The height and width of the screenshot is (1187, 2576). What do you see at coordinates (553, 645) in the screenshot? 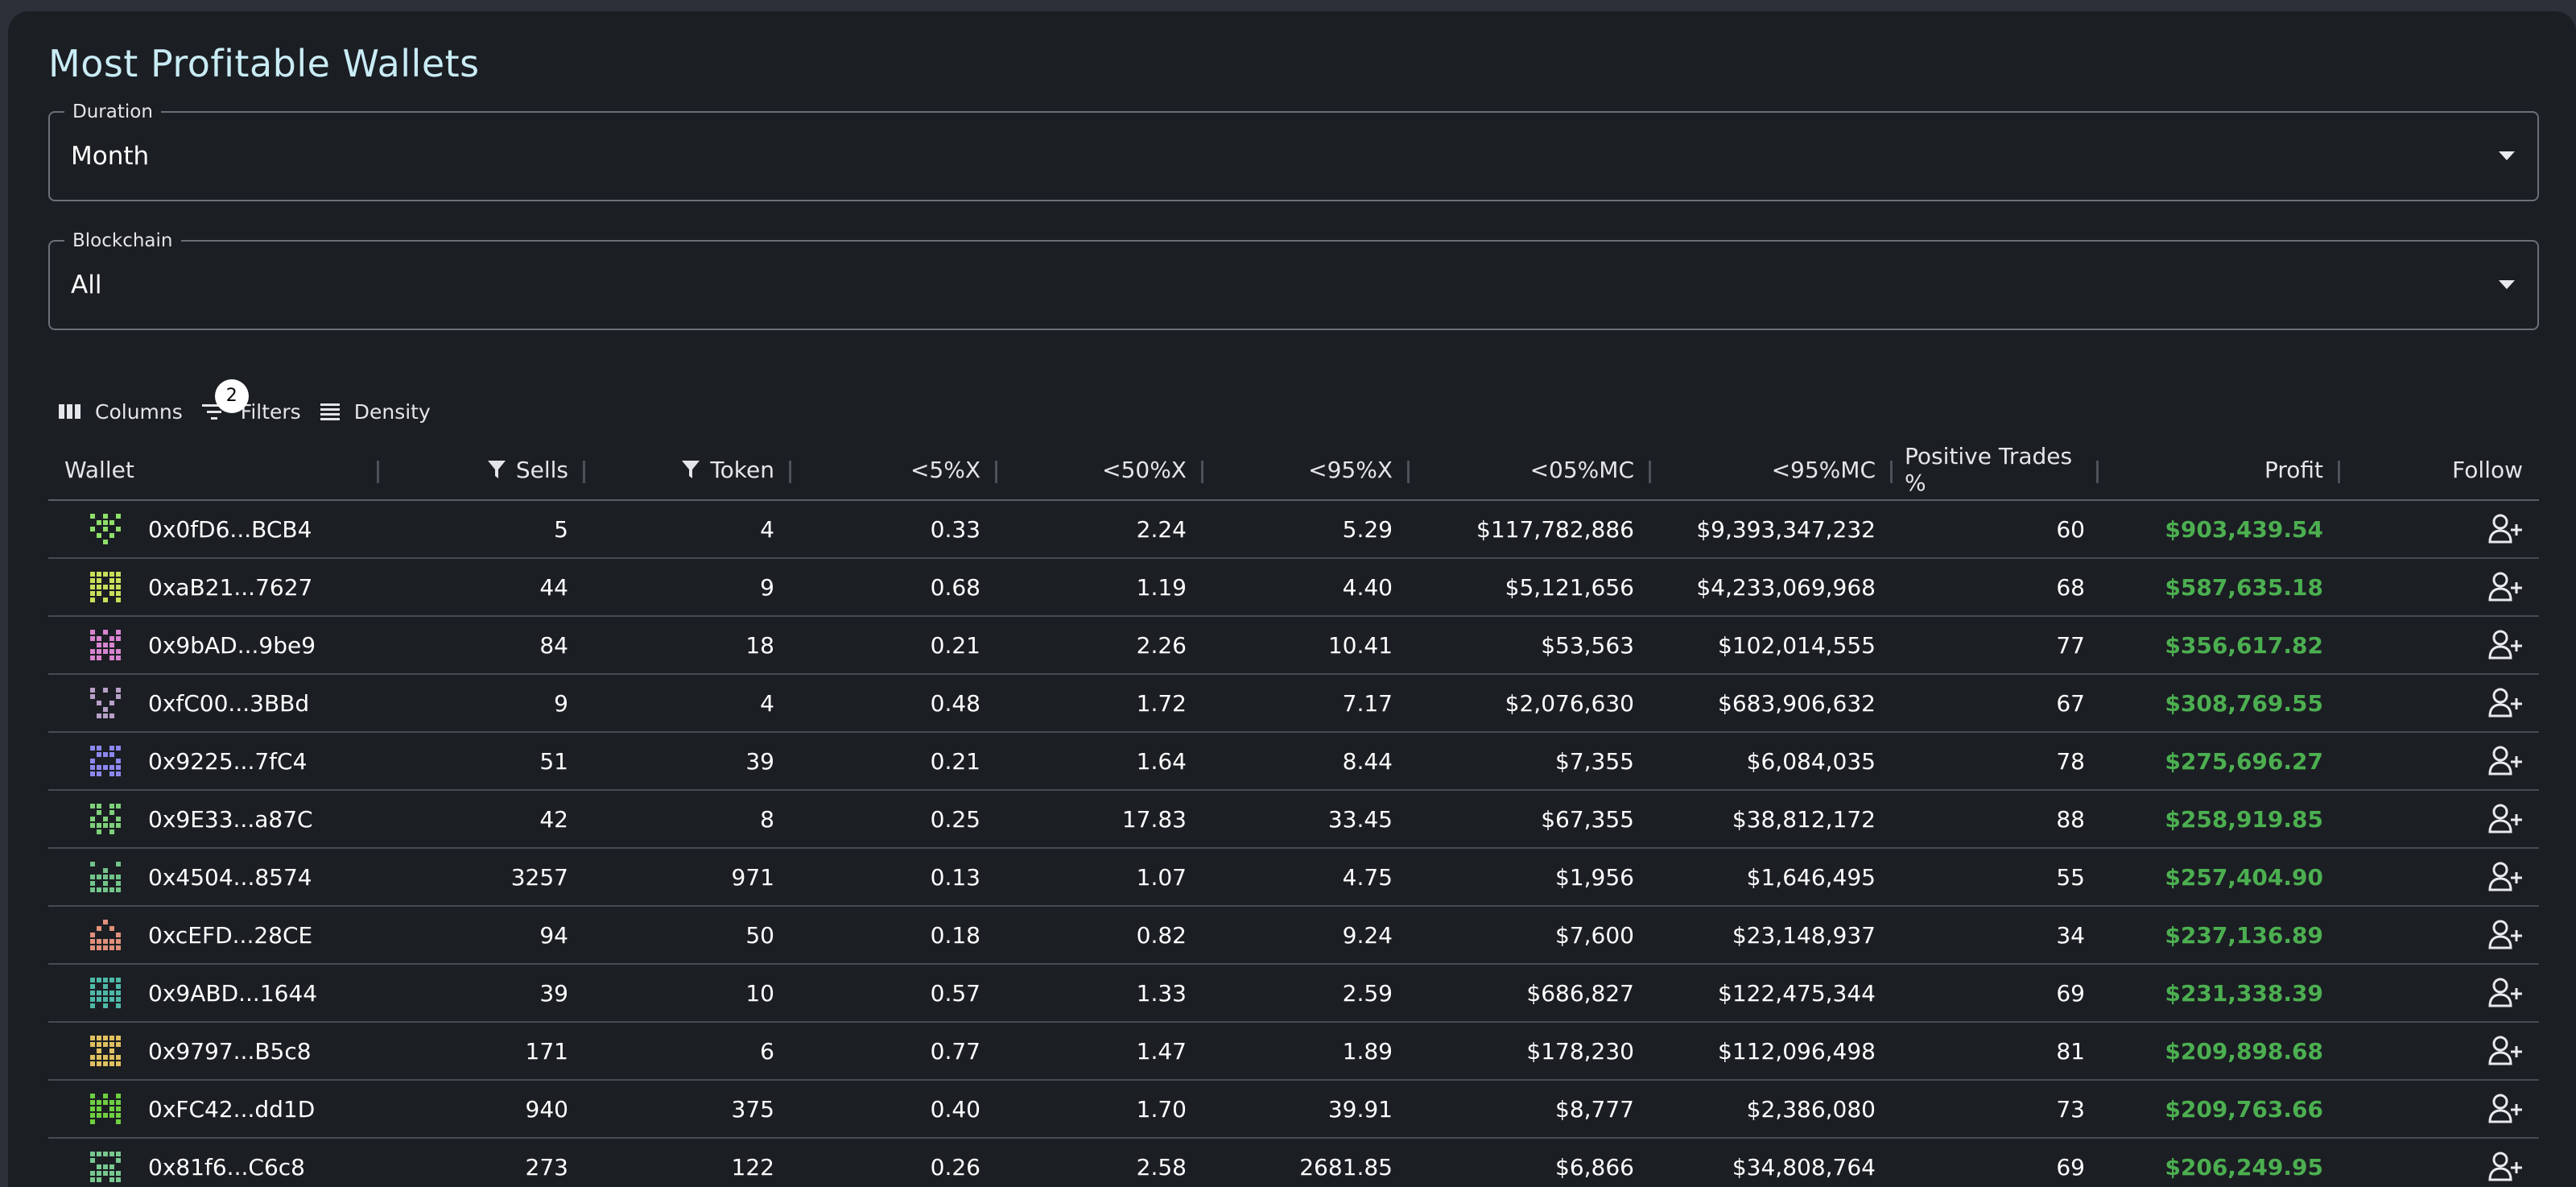
I see `sells-cell: 84` at bounding box center [553, 645].